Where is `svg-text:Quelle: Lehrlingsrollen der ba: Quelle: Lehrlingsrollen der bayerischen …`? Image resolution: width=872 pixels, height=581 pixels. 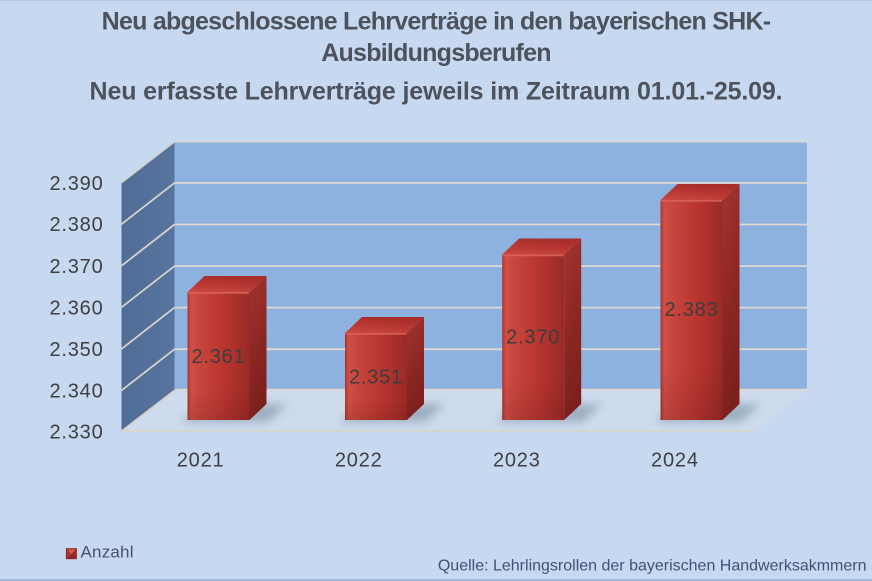 svg-text:Quelle: Lehrlingsrollen der ba: Quelle: Lehrlingsrollen der bayerischen … is located at coordinates (652, 566).